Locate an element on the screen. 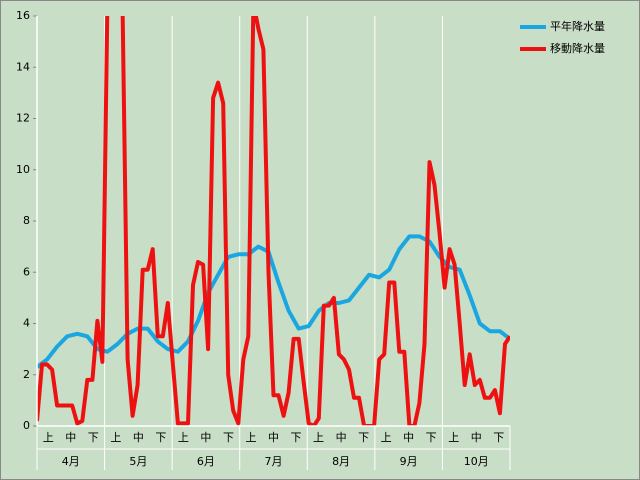 The height and width of the screenshot is (480, 640). y-tick-label: 16 is located at coordinates (23, 15).